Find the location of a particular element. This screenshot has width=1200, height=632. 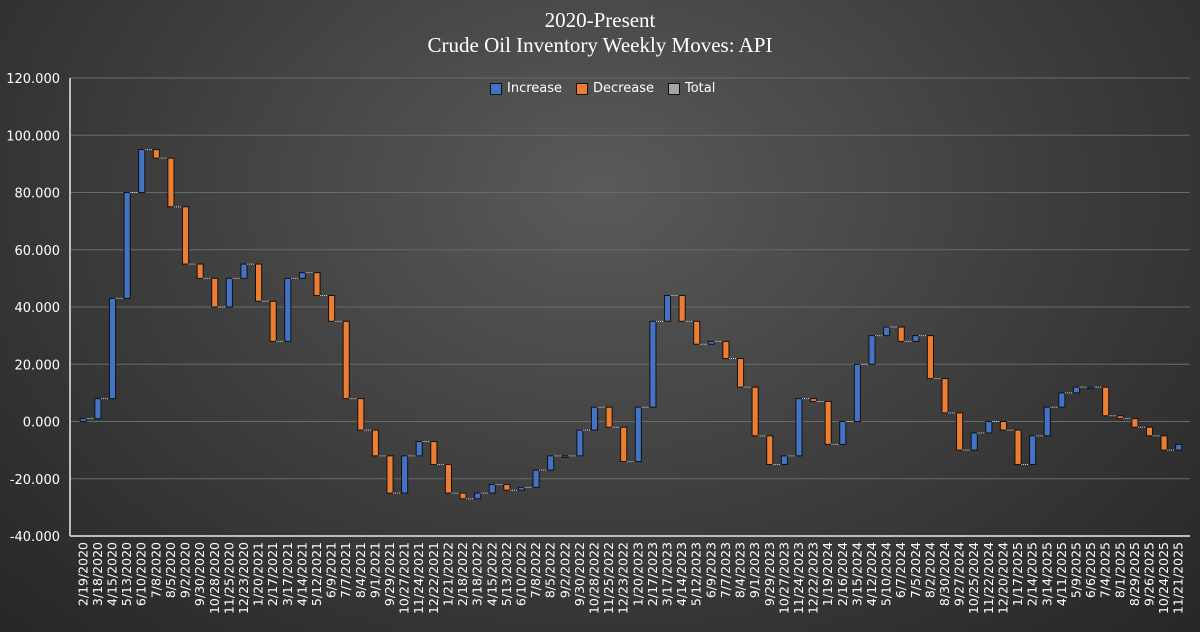

x-tick-label: 9/30/2020 is located at coordinates (199, 574).